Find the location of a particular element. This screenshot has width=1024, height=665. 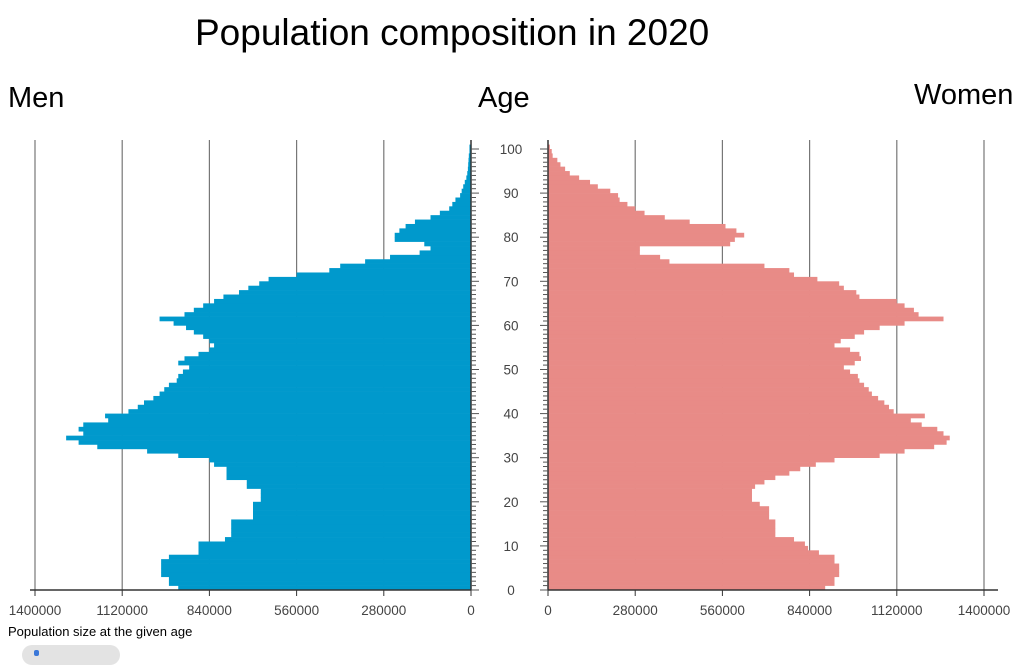

age-tick-label: 10 is located at coordinates (510, 546).